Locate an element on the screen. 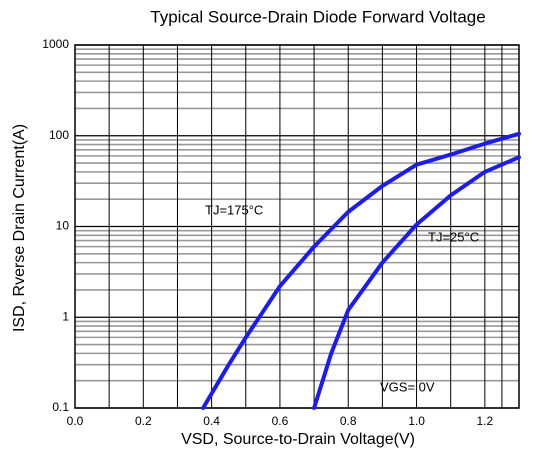  y-tick-label: 1000 is located at coordinates (55, 44).